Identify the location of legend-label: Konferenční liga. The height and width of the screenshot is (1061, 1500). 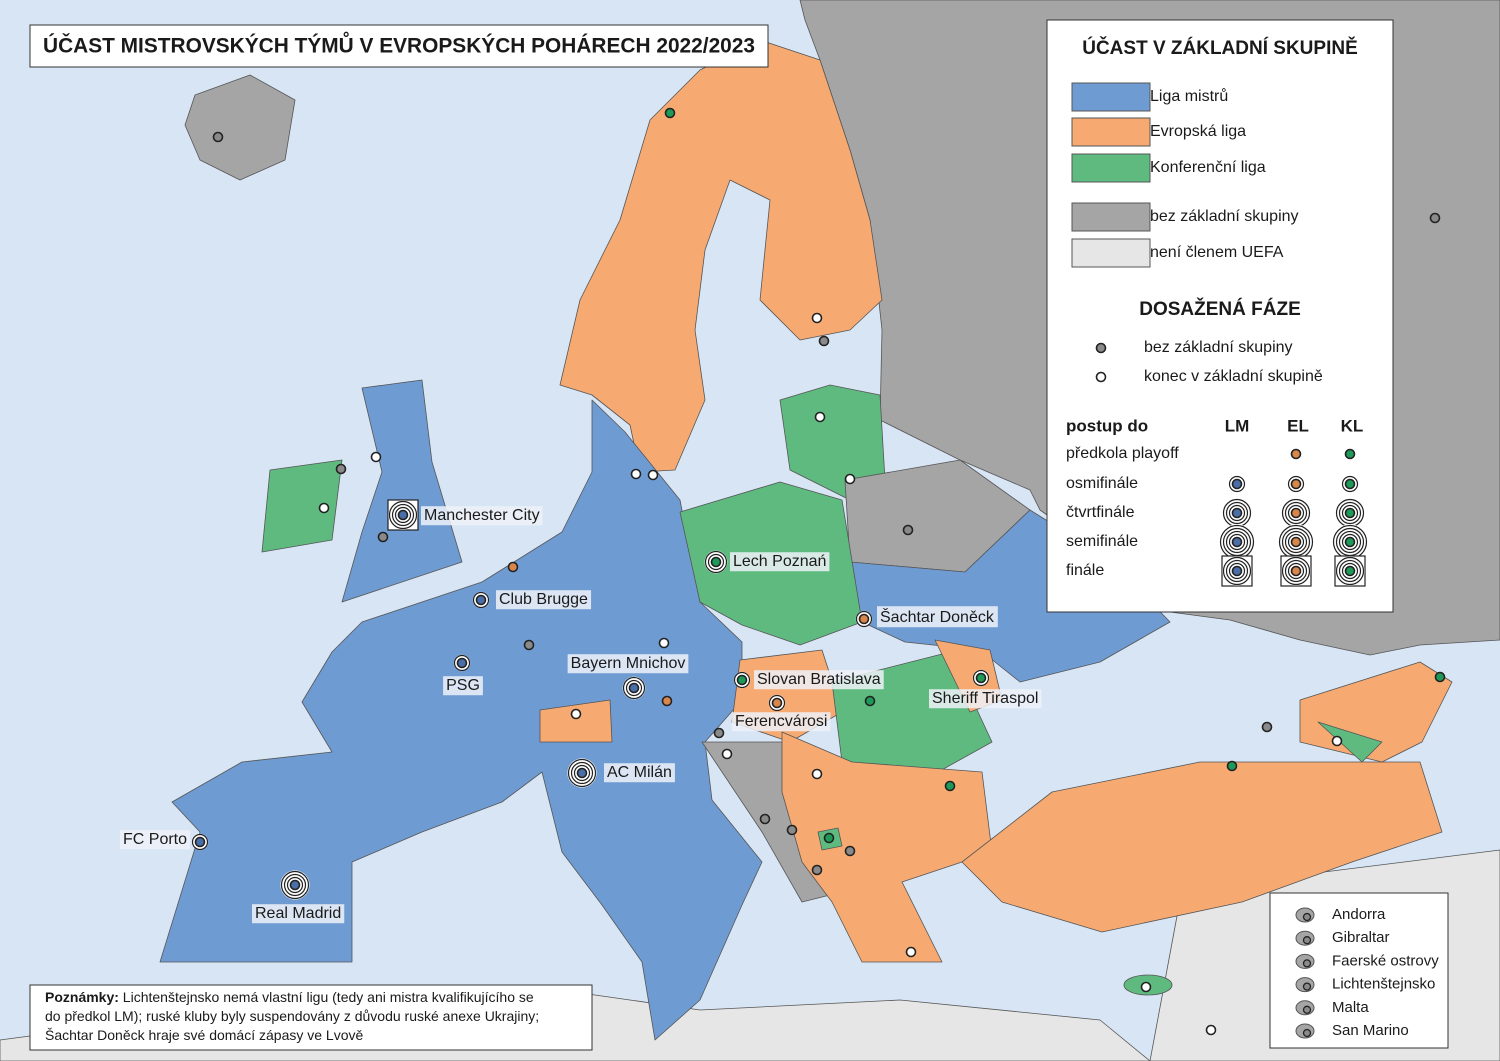
(1208, 167).